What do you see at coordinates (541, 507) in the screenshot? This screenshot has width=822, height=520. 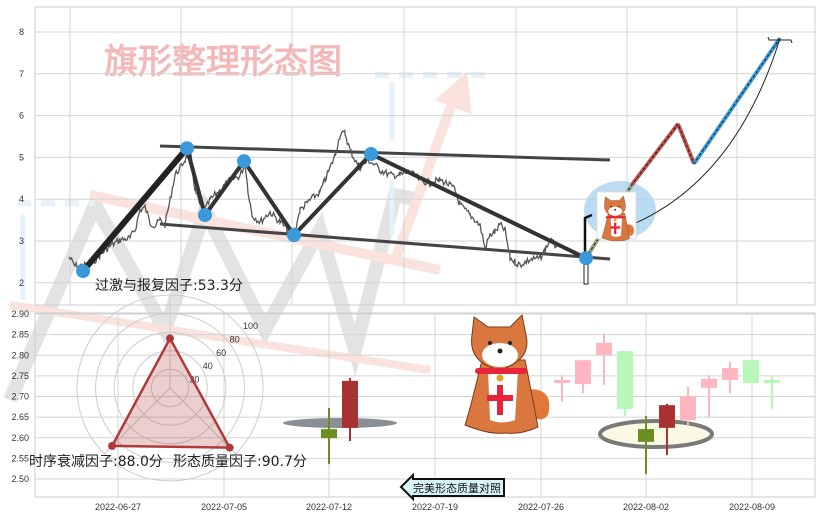 I see `x-tick-label: 2022-07-26` at bounding box center [541, 507].